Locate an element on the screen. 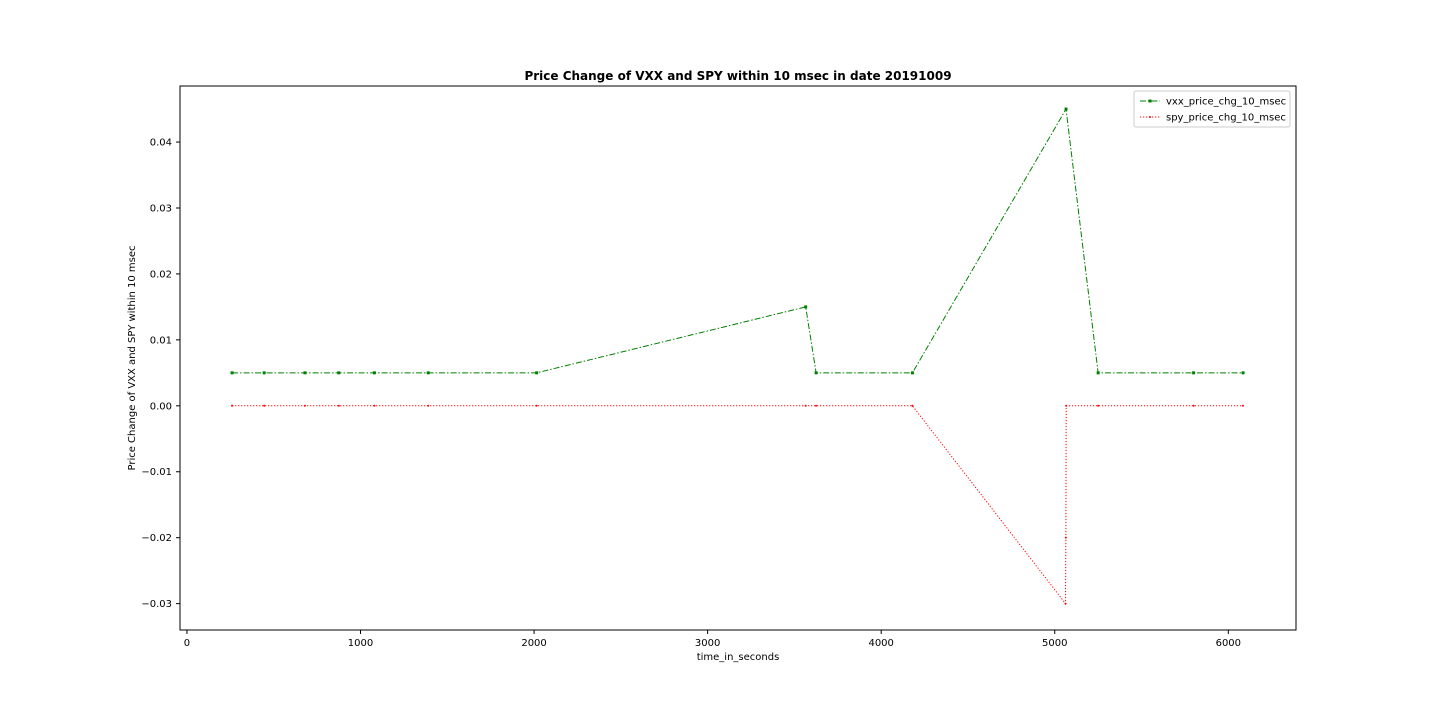 This screenshot has width=1440, height=724. x-axis-label: time_in_seconds is located at coordinates (738, 657).